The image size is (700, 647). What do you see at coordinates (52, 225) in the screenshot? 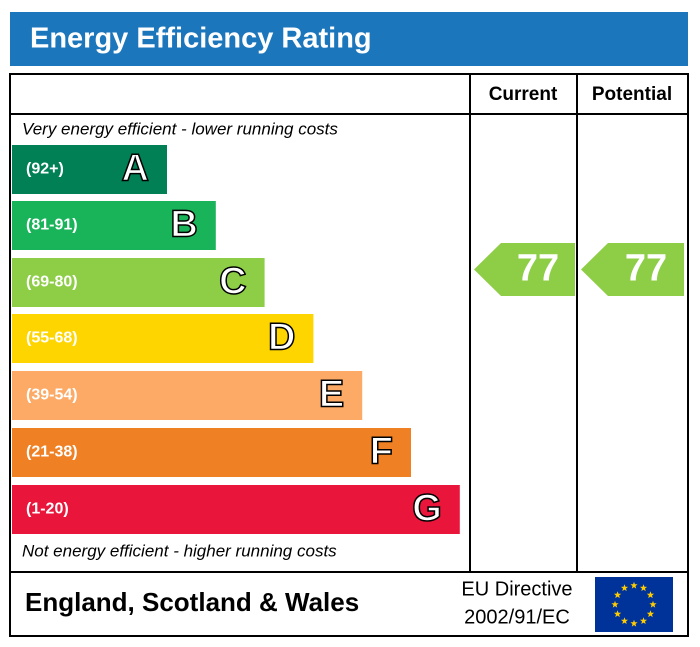
I see `band-range: (81-91)` at bounding box center [52, 225].